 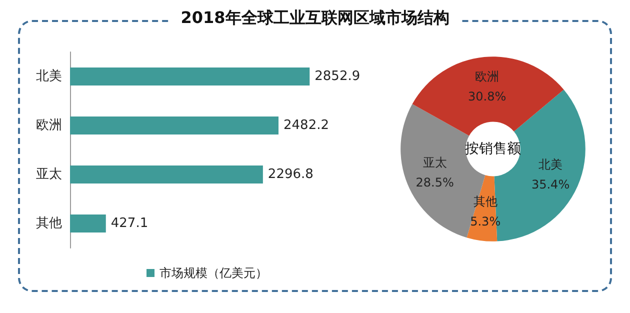 I want to click on chart-title: 2018年全球工业互联网区域市场结构, so click(x=315, y=17).